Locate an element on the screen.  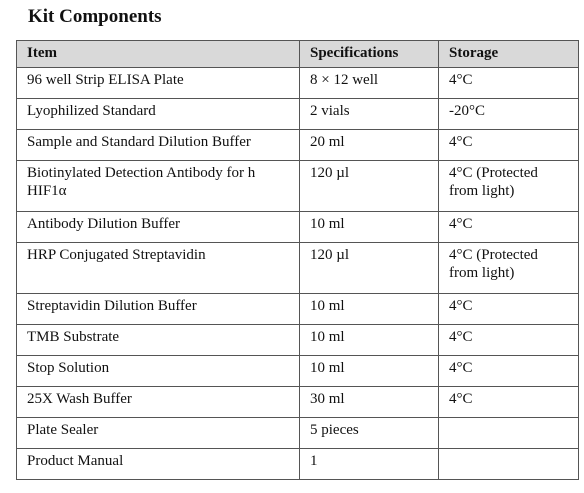
item-cell: TMB Substrate is located at coordinates (158, 340).